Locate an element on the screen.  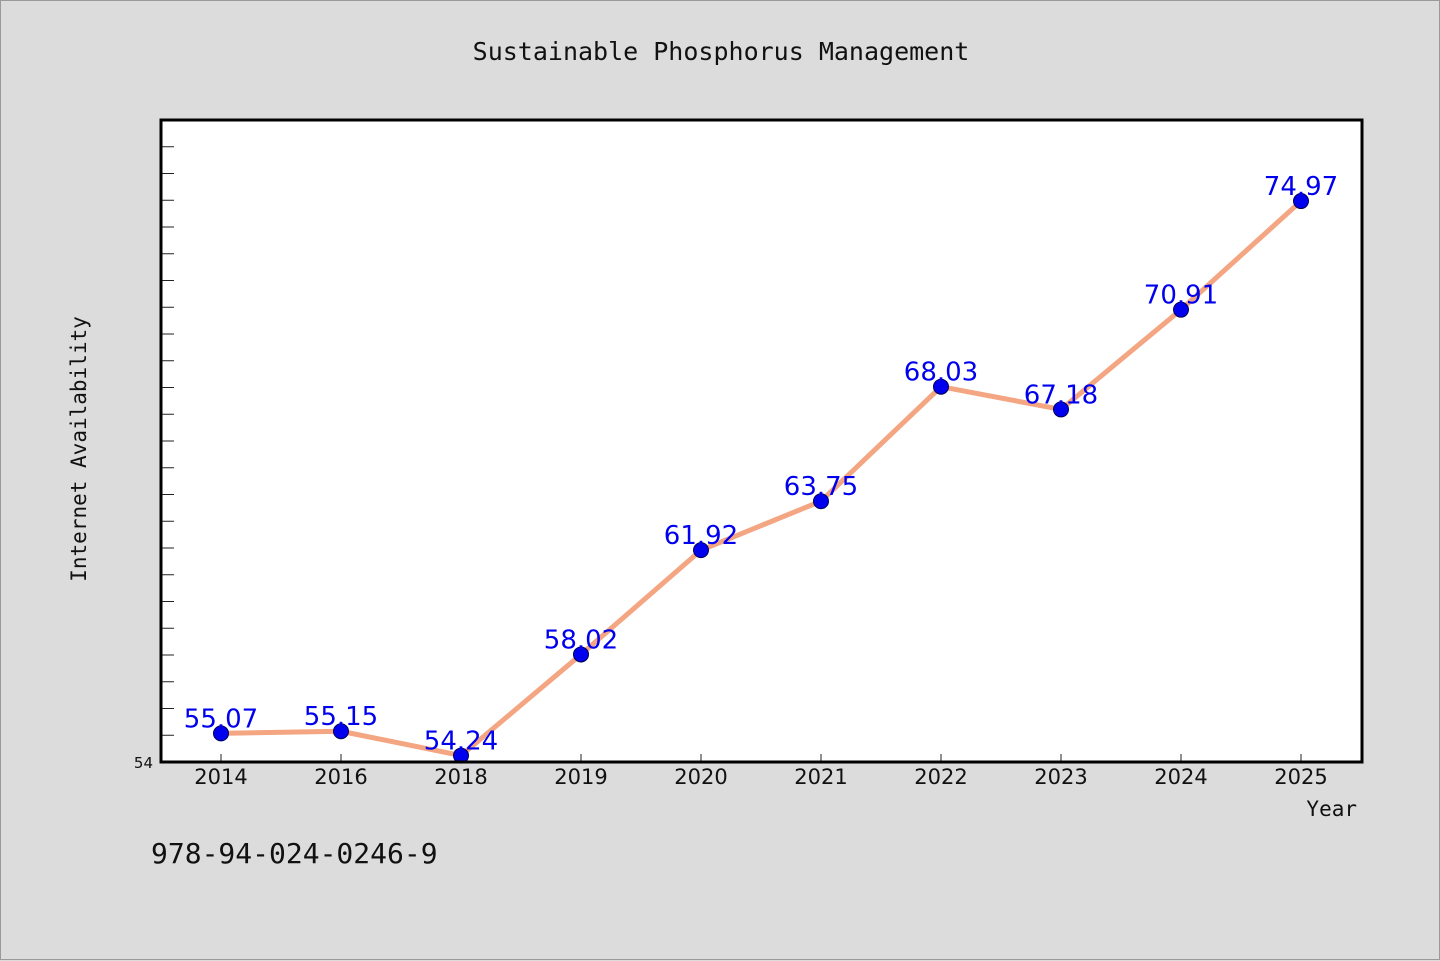
isbn-text: 978-94-024-0246-9 is located at coordinates (294, 853).